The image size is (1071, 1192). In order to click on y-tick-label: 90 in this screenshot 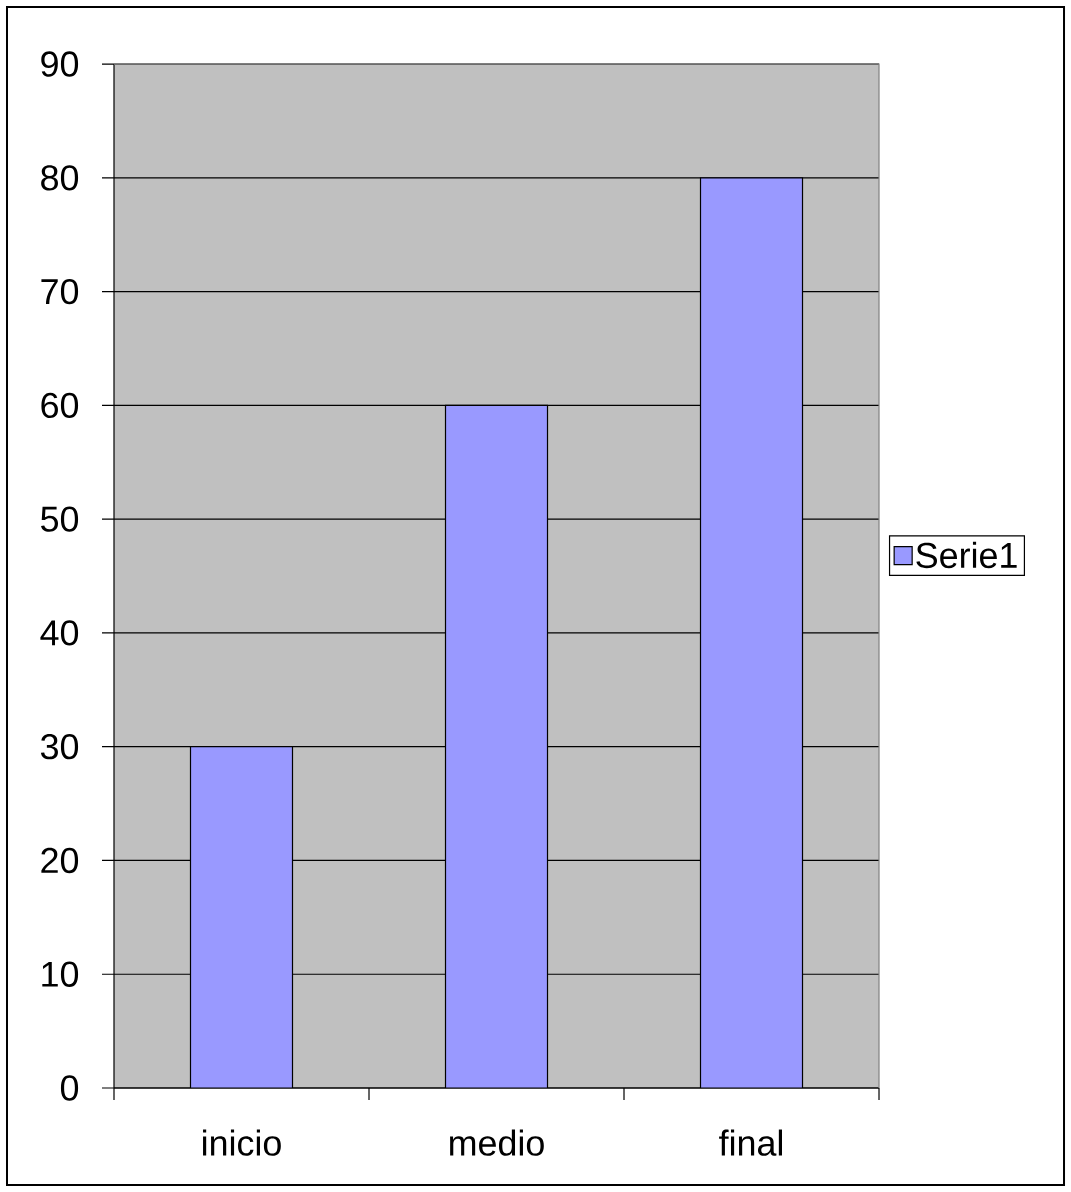, I will do `click(60, 64)`.